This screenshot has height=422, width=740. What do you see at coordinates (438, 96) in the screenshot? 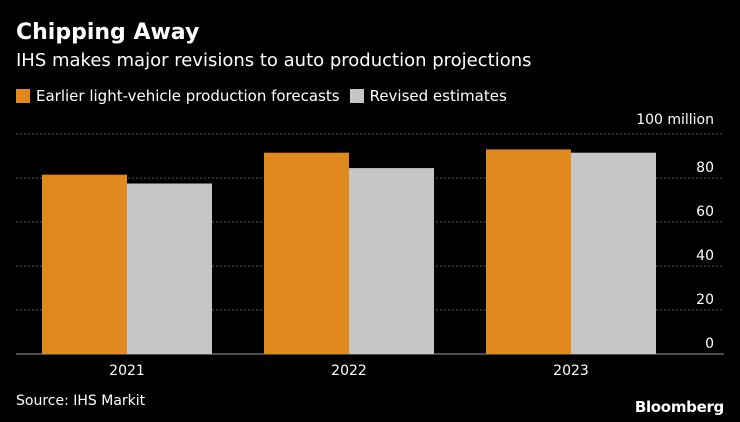
I see `legend-label-revised: Revised estimates` at bounding box center [438, 96].